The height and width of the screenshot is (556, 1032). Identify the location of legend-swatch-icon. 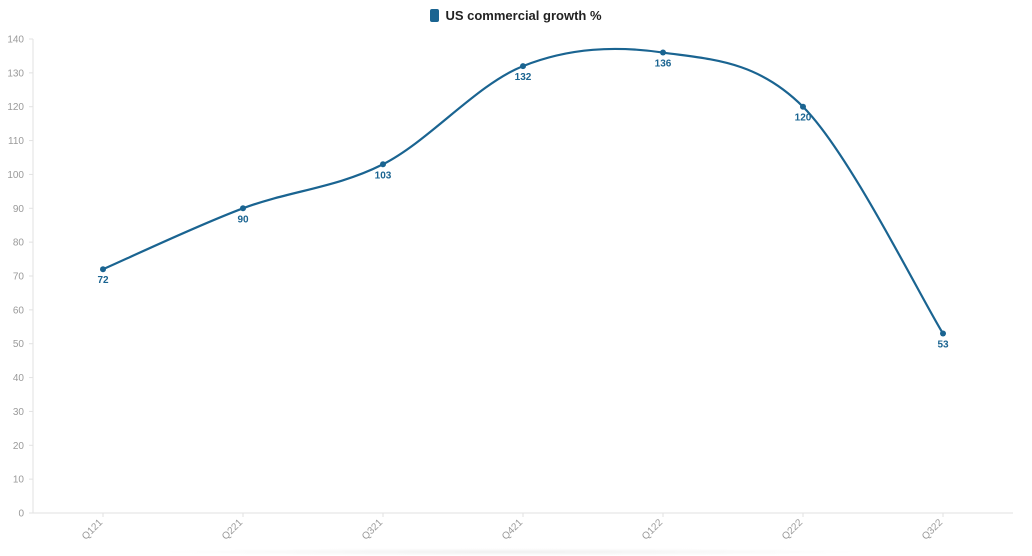
(435, 15).